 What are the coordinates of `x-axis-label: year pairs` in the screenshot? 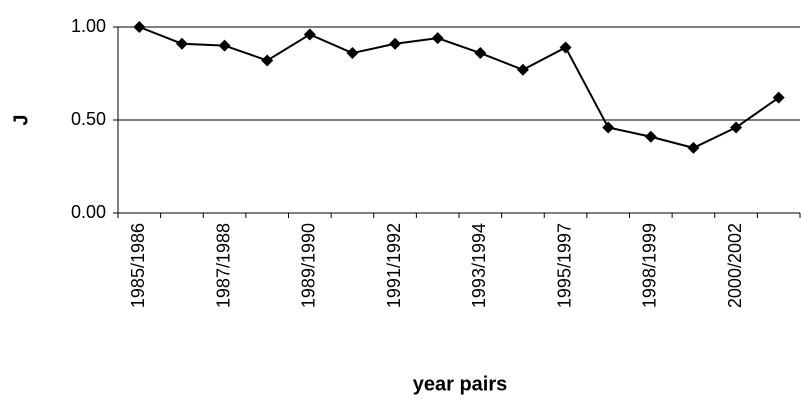 It's located at (460, 384).